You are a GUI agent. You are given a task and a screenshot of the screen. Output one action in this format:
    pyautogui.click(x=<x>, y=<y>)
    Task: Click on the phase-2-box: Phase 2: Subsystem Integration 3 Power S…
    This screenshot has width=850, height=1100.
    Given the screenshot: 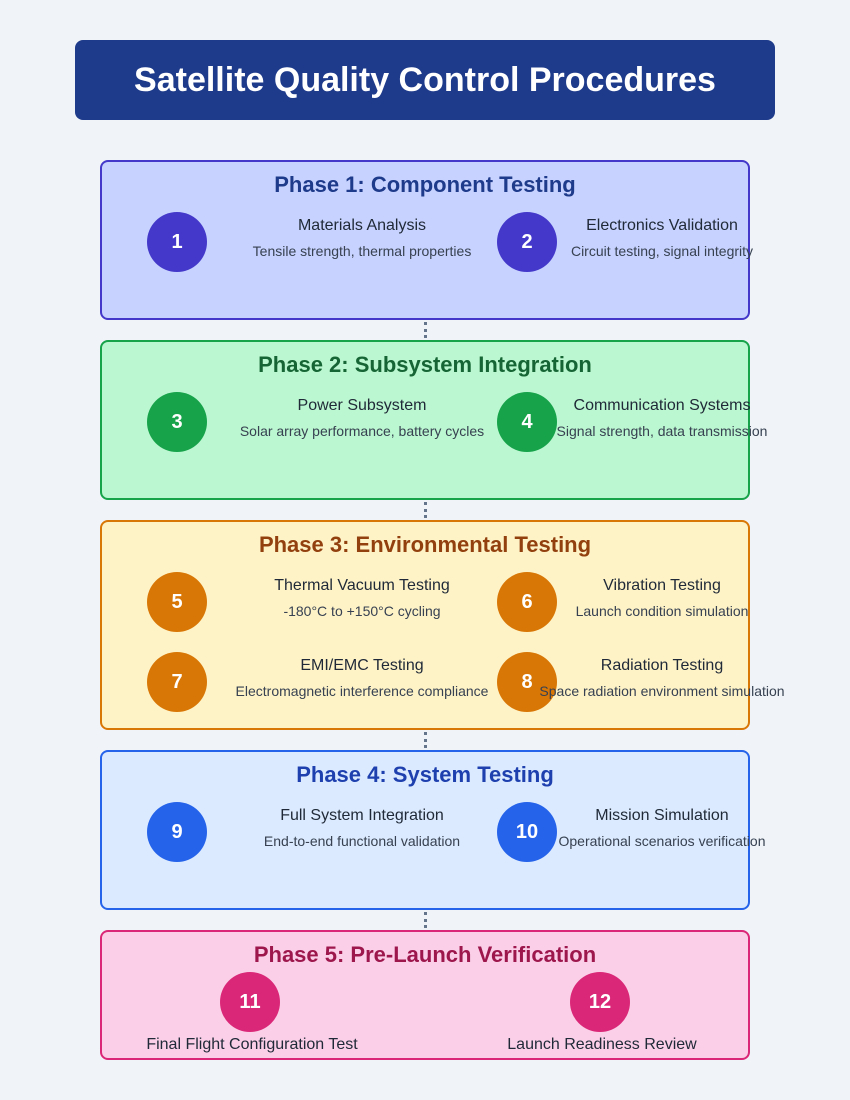 What is the action you would take?
    pyautogui.click(x=433, y=420)
    